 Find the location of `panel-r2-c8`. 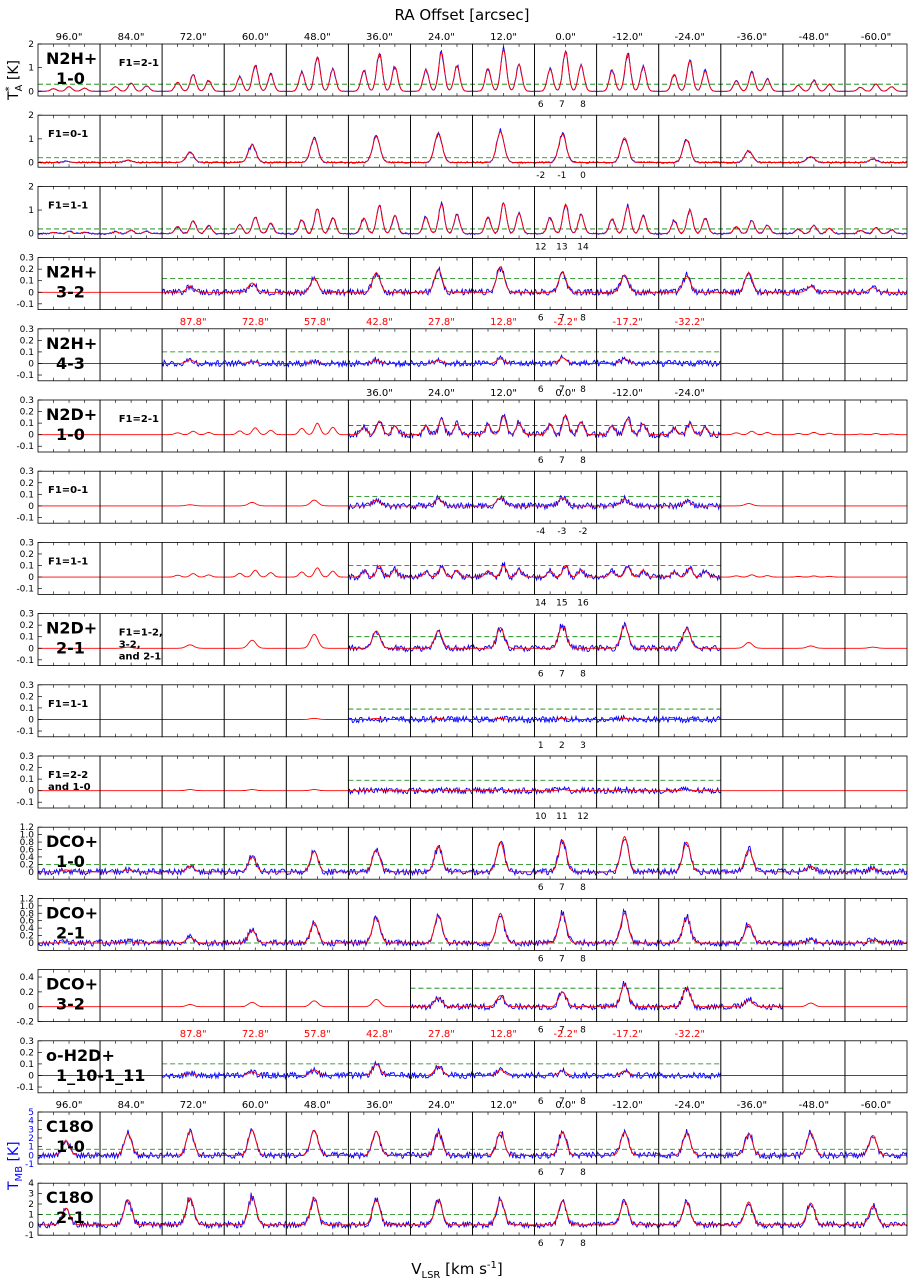

panel-r2-c8 is located at coordinates (566, 212).